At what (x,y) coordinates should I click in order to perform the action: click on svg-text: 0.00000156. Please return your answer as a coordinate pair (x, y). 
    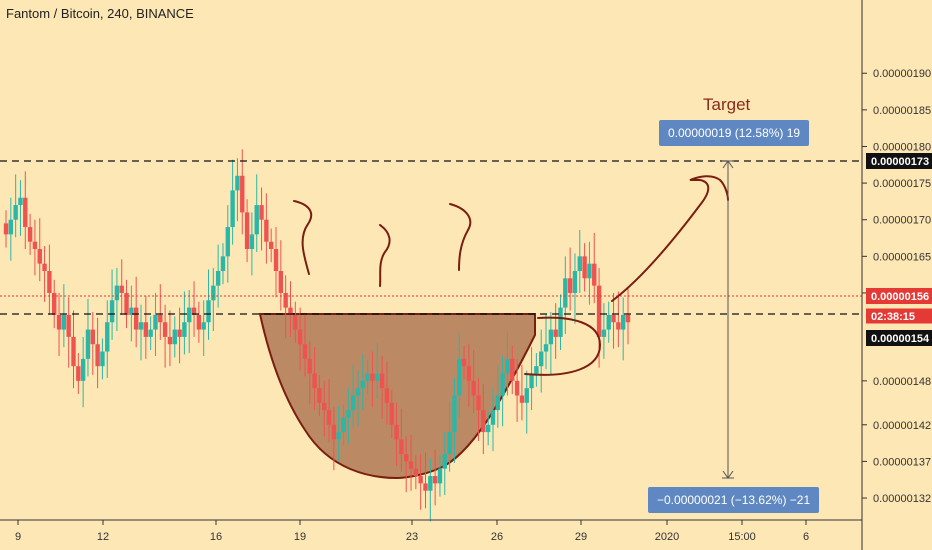
    Looking at the image, I should click on (900, 297).